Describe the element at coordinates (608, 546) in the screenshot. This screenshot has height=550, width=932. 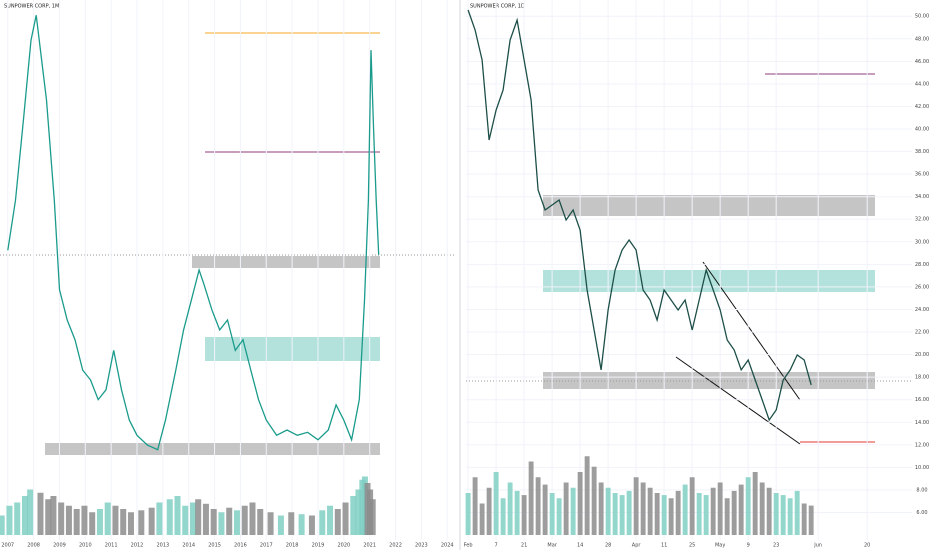
I see `x-tick-label: 28` at that location.